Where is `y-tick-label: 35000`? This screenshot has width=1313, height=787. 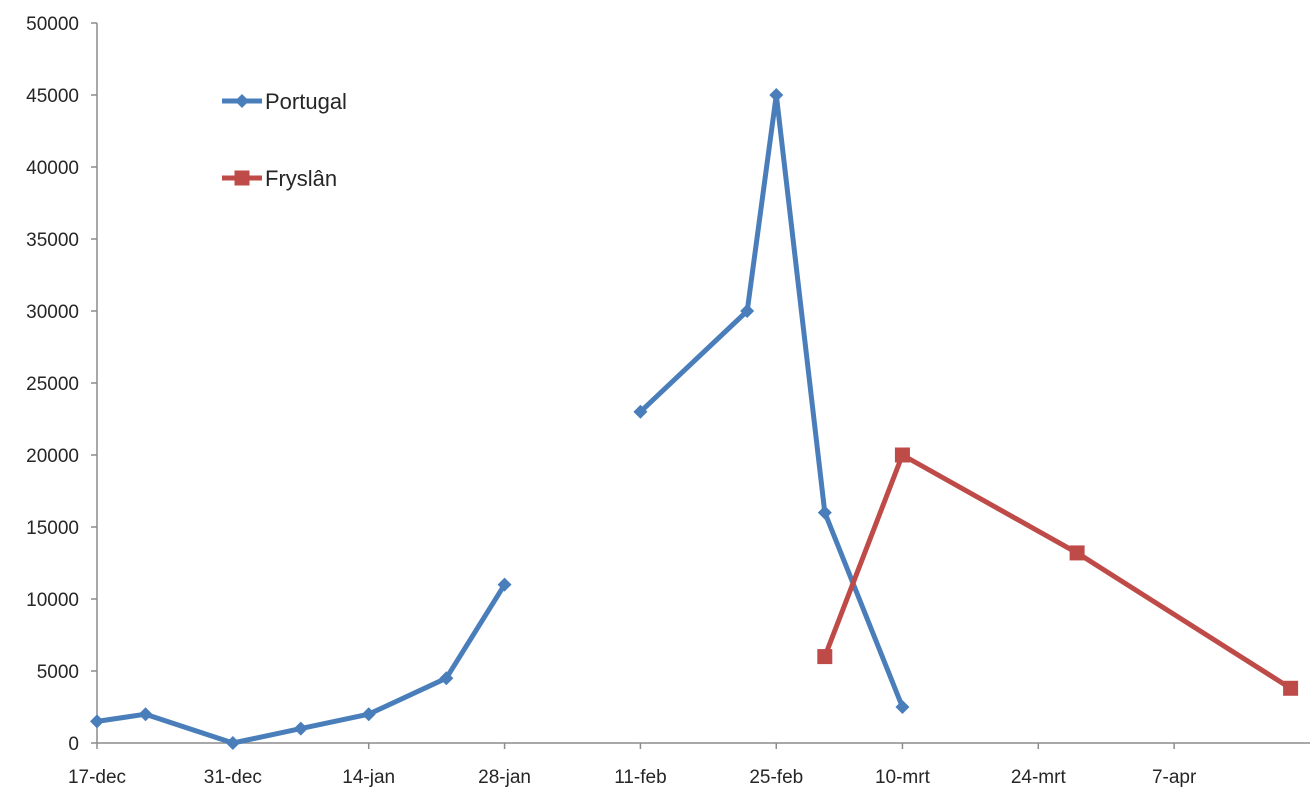 y-tick-label: 35000 is located at coordinates (52, 240).